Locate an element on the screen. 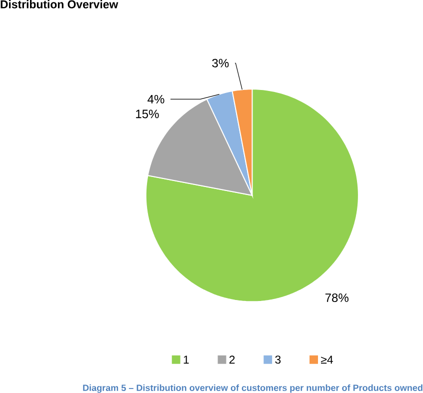  legend-label: ≥4 is located at coordinates (326, 360).